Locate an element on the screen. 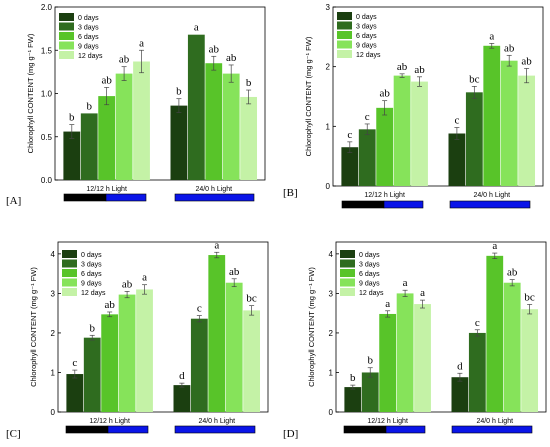  y-tick-label: 4 is located at coordinates (53, 254).